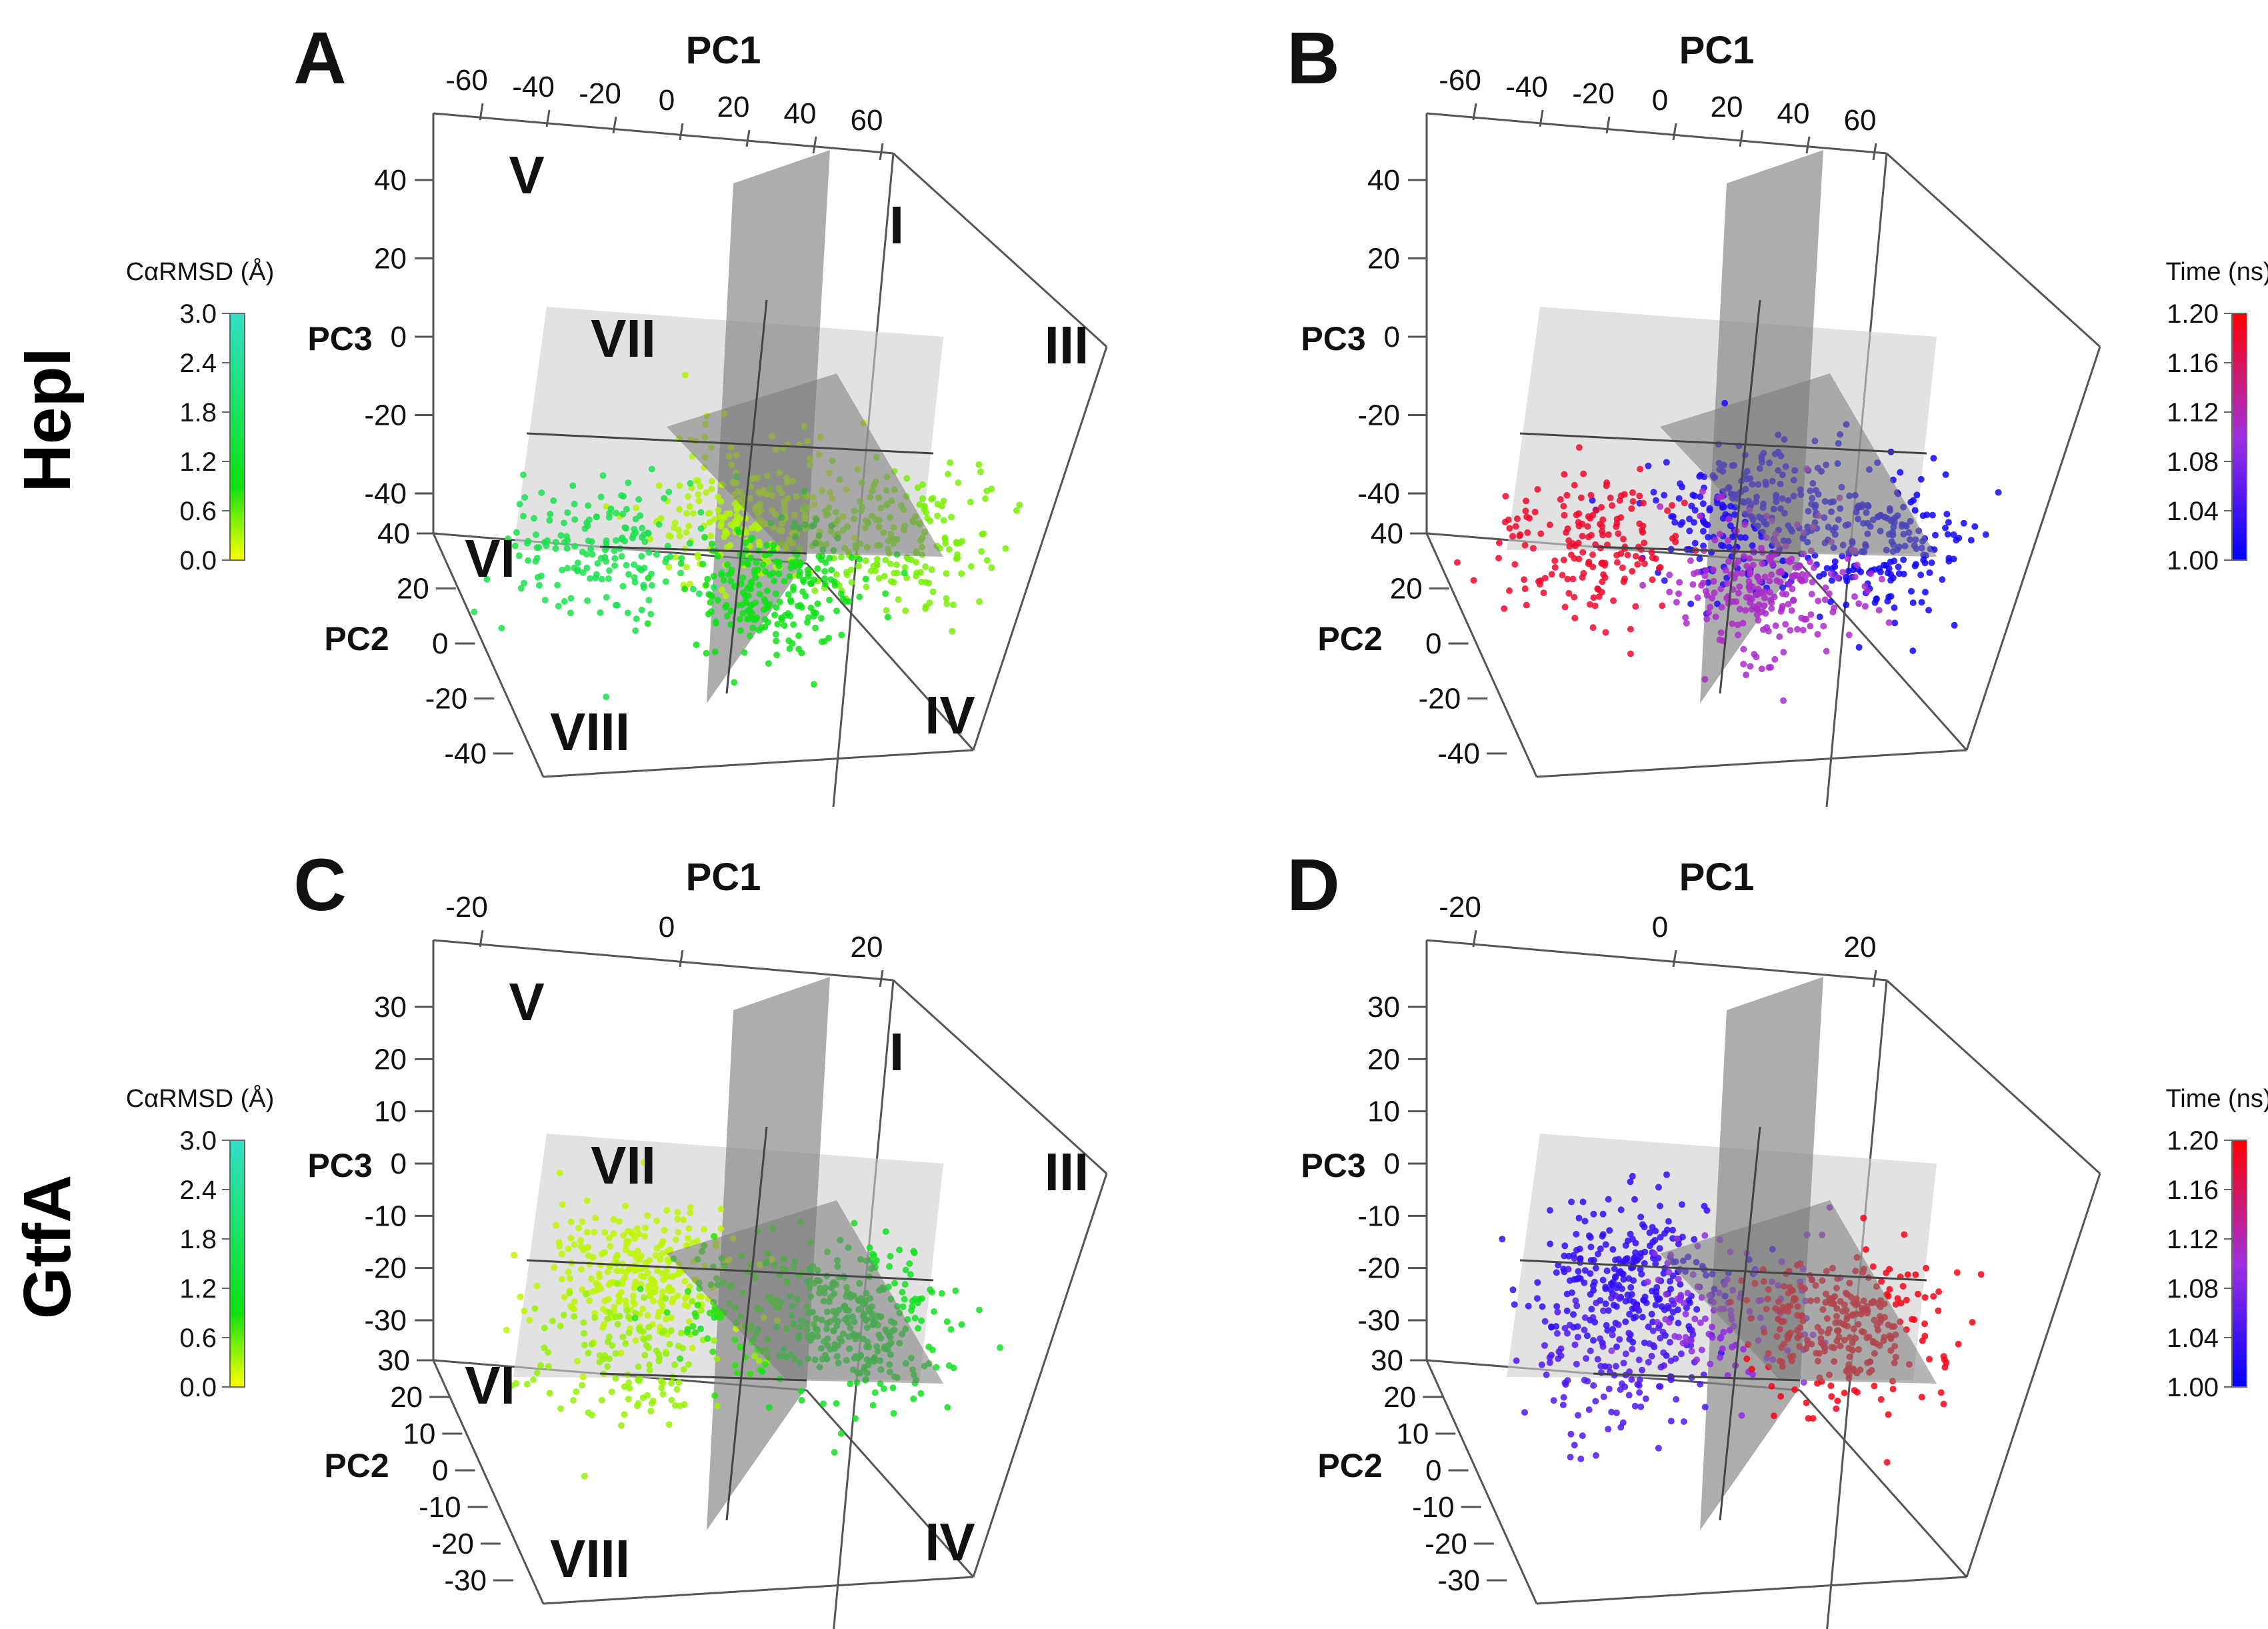 The width and height of the screenshot is (2268, 1629). Describe the element at coordinates (399, 1164) in the screenshot. I see `pc3-tick-label: 0` at that location.